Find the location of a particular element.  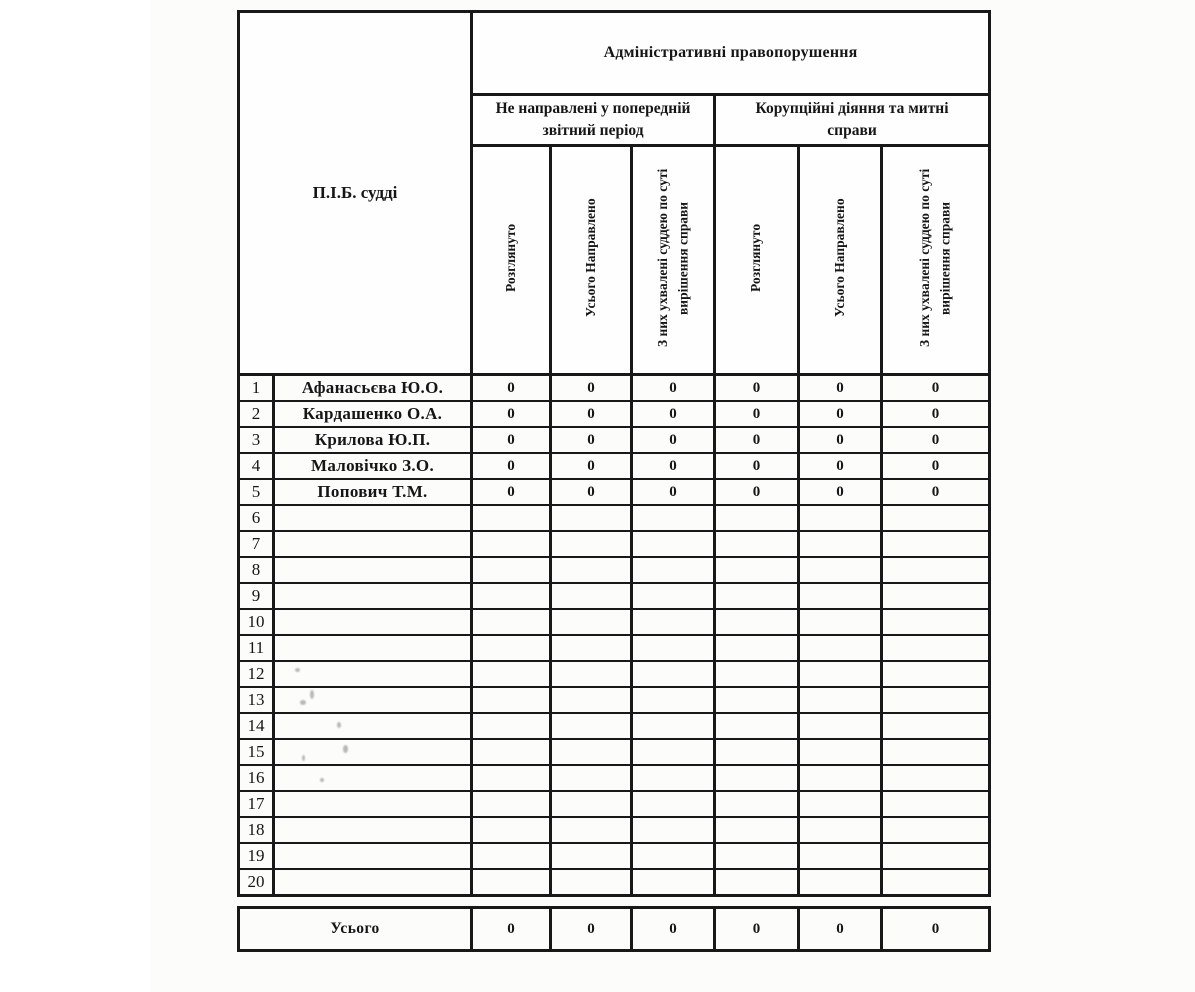

row-number: 12 is located at coordinates (256, 674).